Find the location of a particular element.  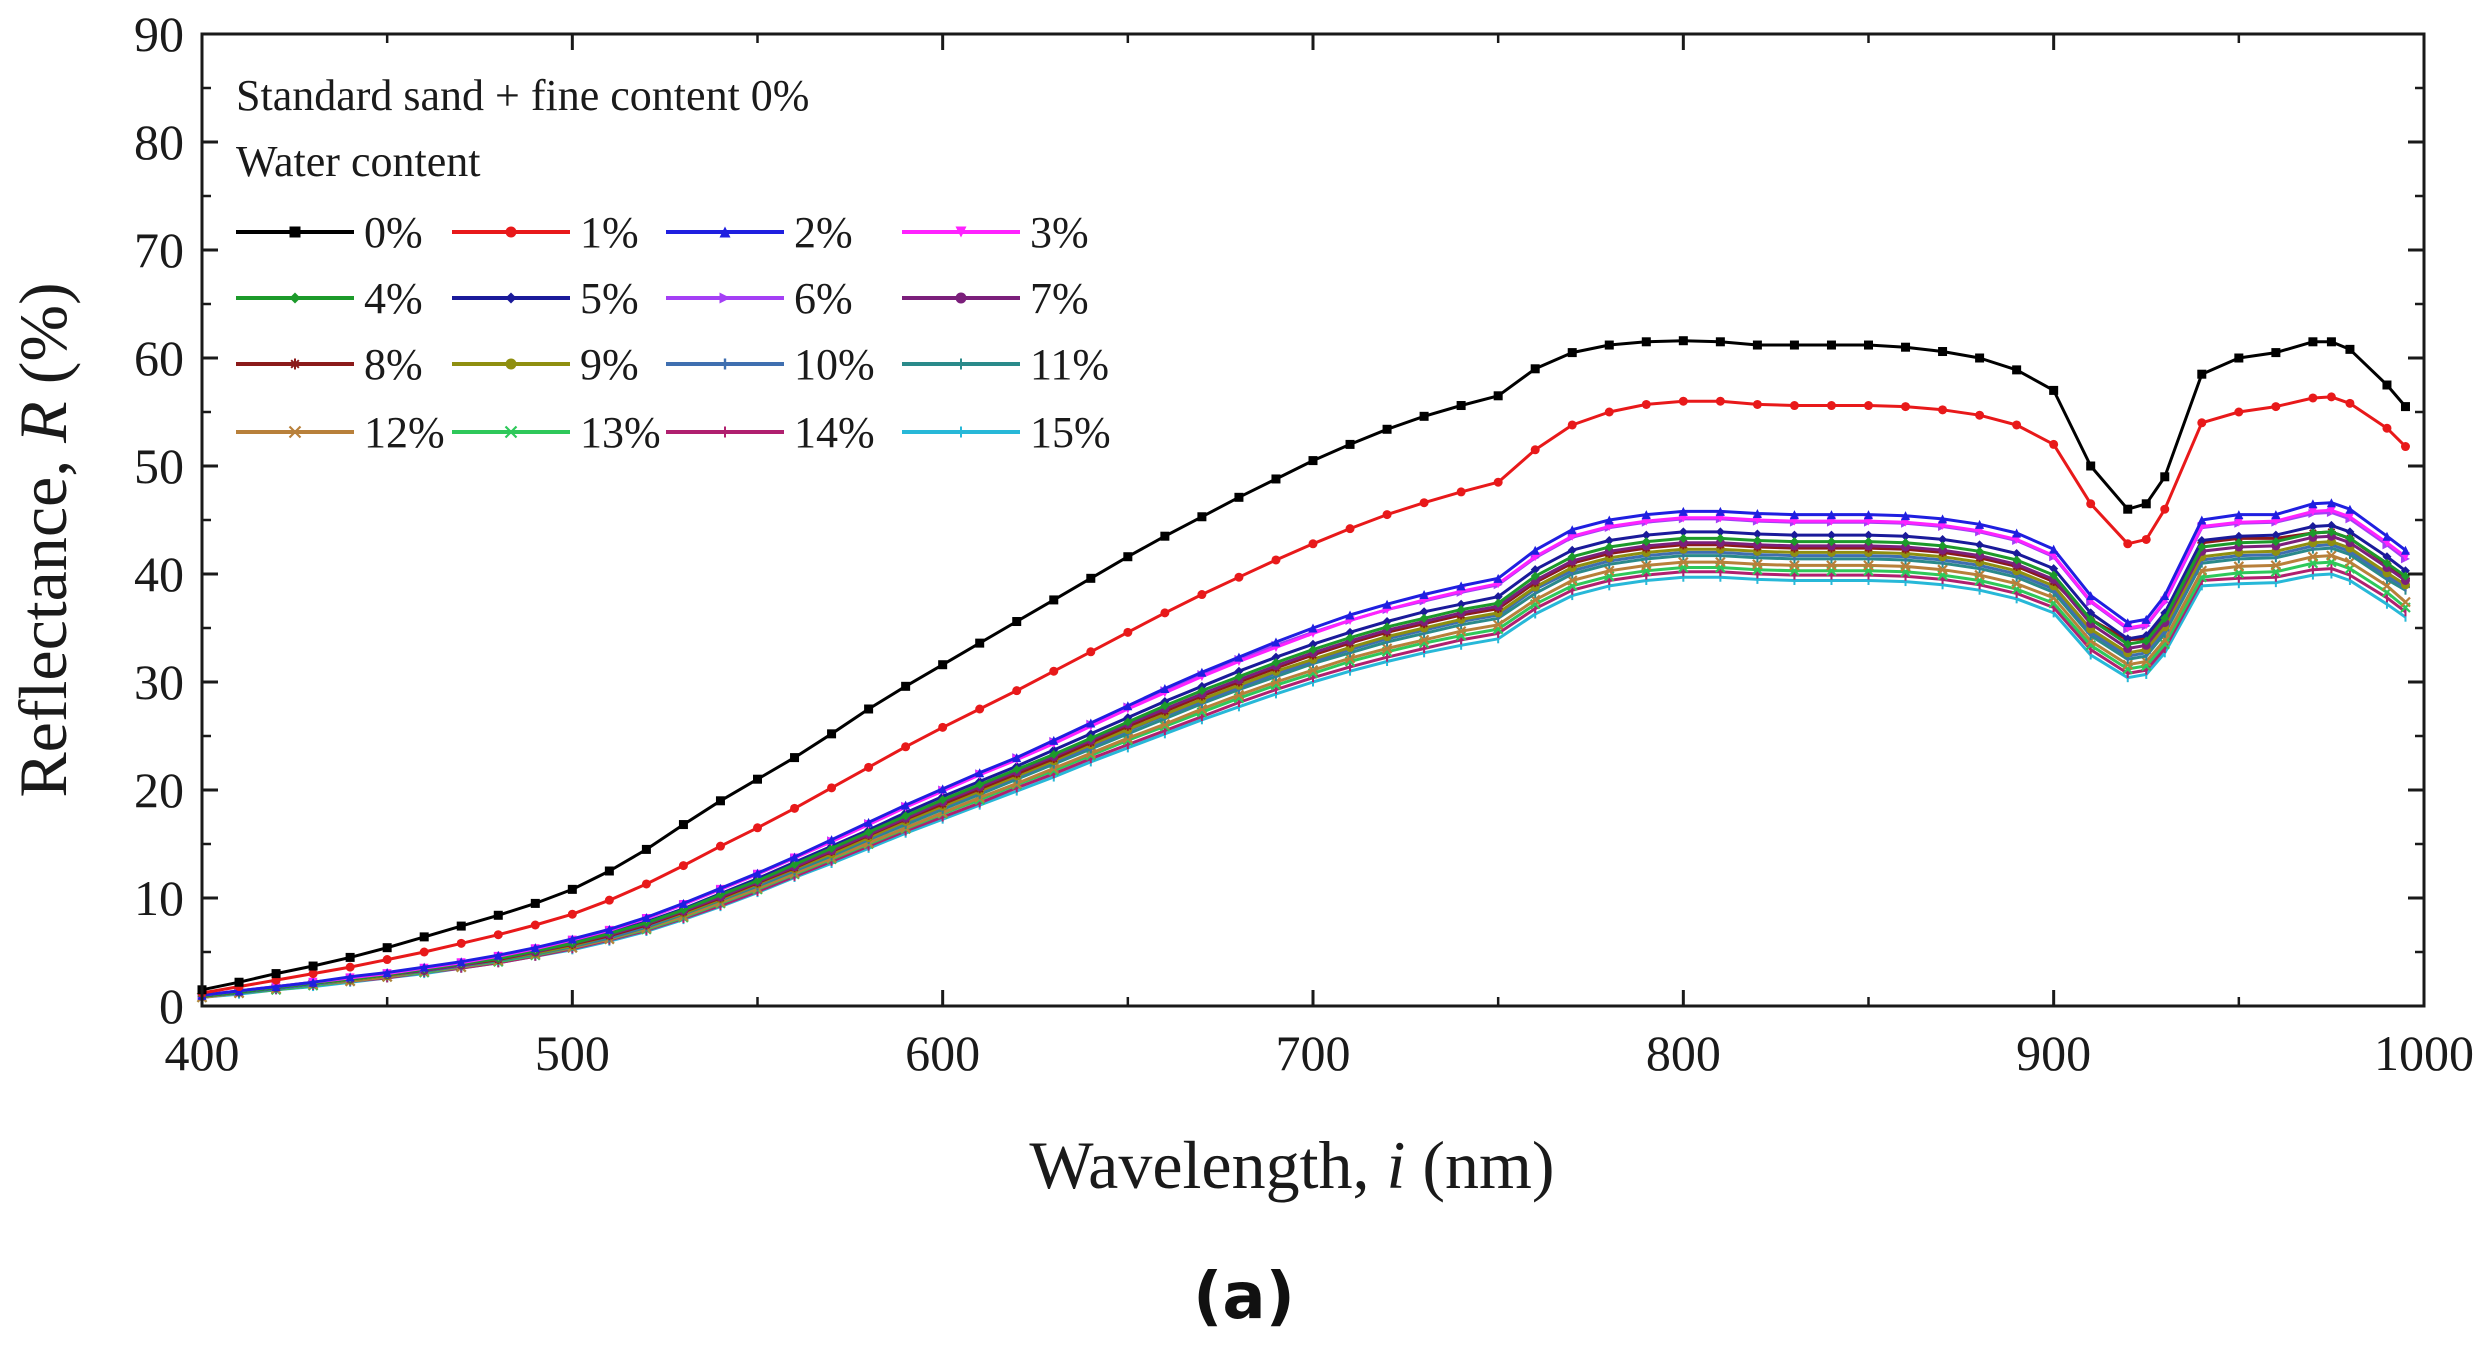

y-tick-label: 60 is located at coordinates (159, 358).